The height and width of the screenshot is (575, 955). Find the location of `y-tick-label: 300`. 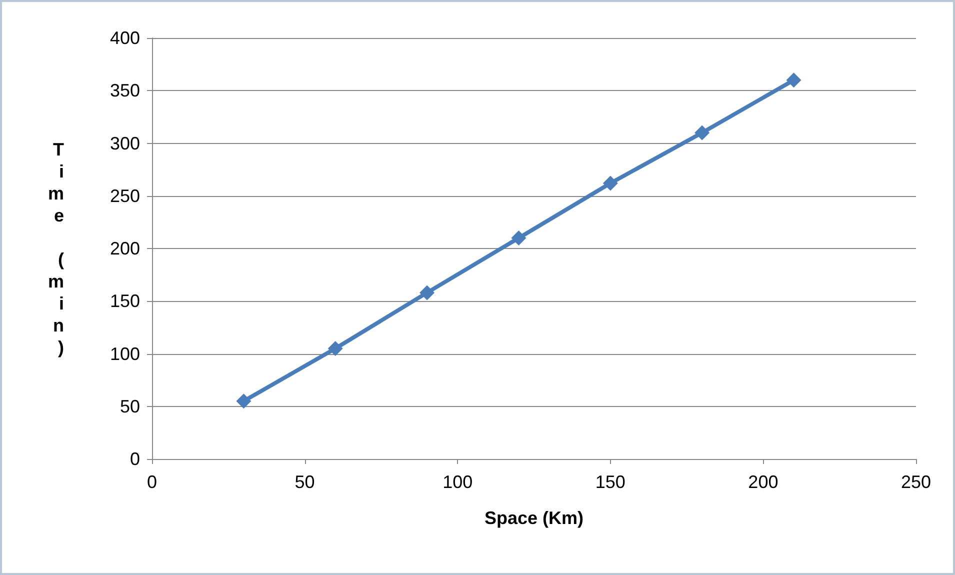

y-tick-label: 300 is located at coordinates (125, 143).